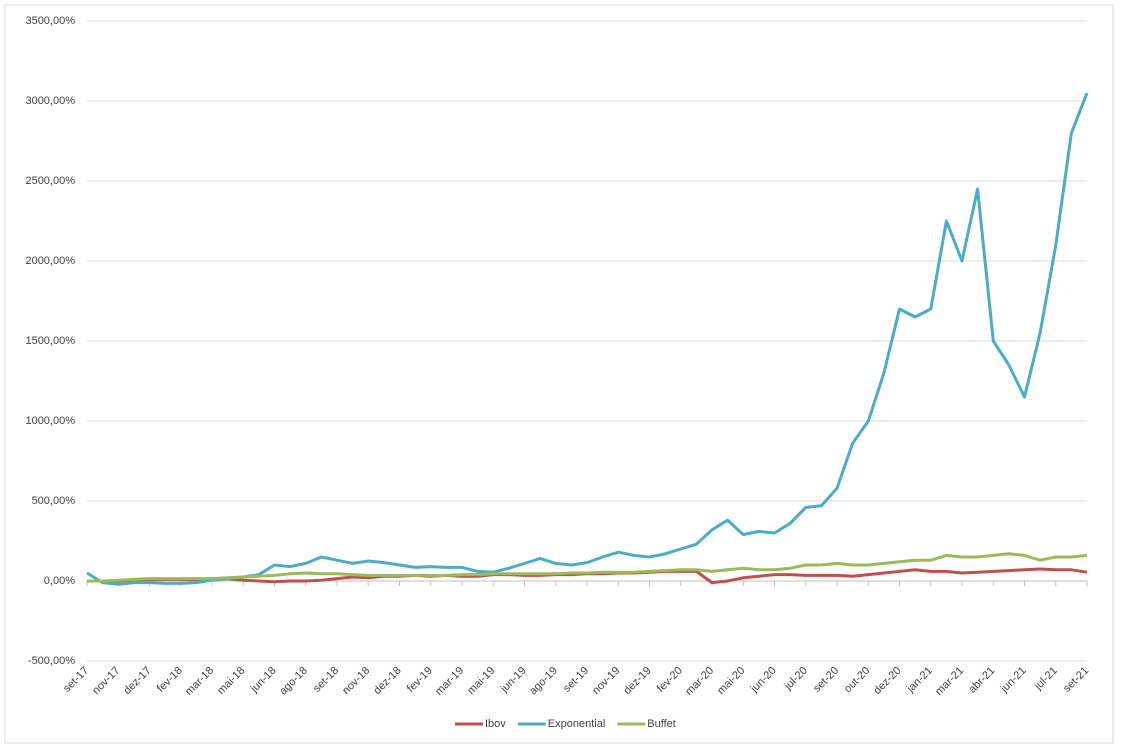  What do you see at coordinates (661, 724) in the screenshot?
I see `legend-label: Buffet` at bounding box center [661, 724].